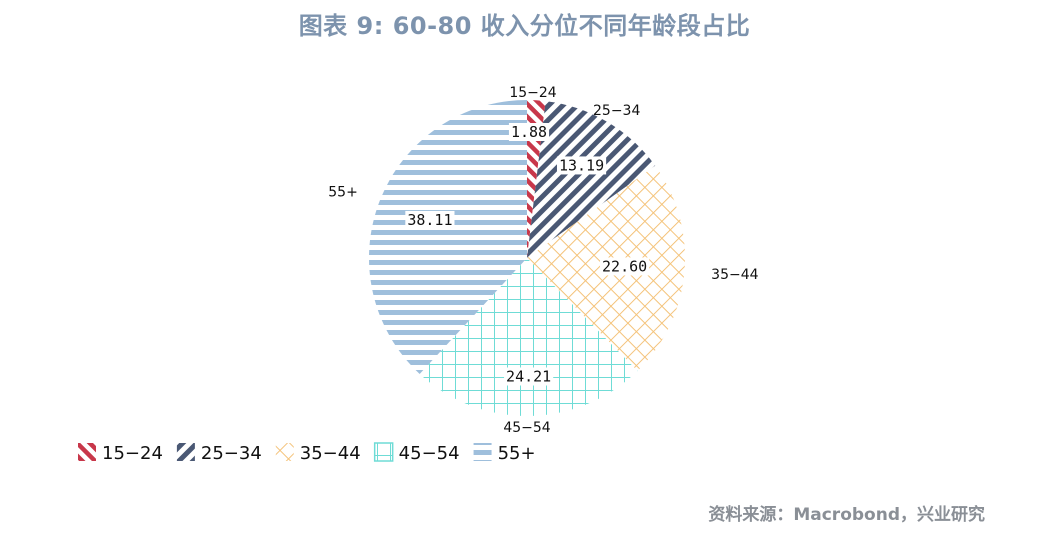 The height and width of the screenshot is (535, 1049). Describe the element at coordinates (343, 193) in the screenshot. I see `category-label-55plus: 55+` at that location.